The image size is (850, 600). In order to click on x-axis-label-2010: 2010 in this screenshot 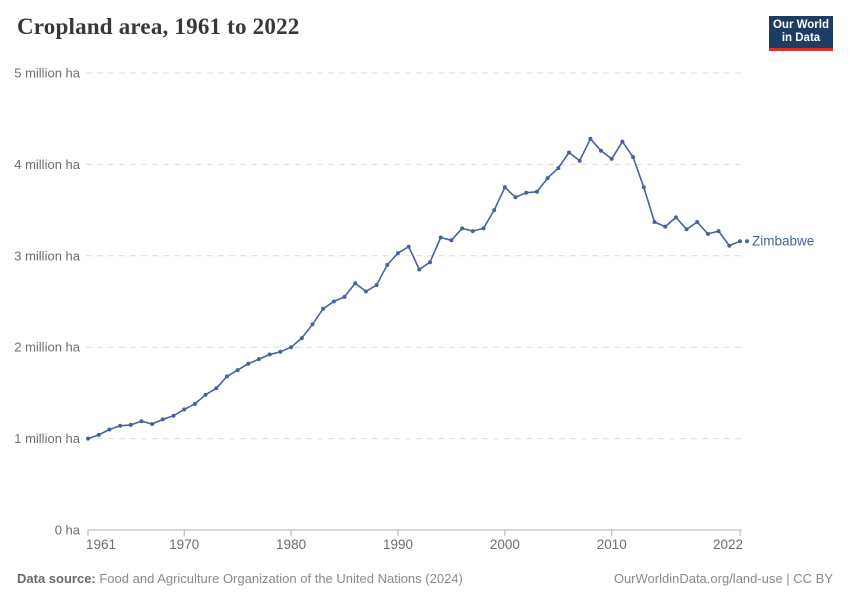, I will do `click(612, 544)`.